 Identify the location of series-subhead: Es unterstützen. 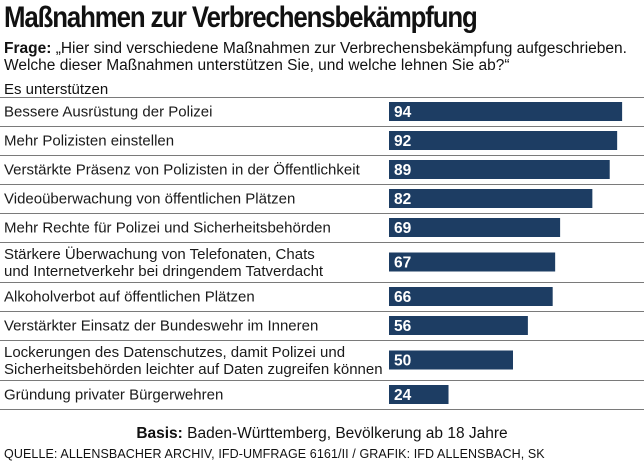
(56, 89).